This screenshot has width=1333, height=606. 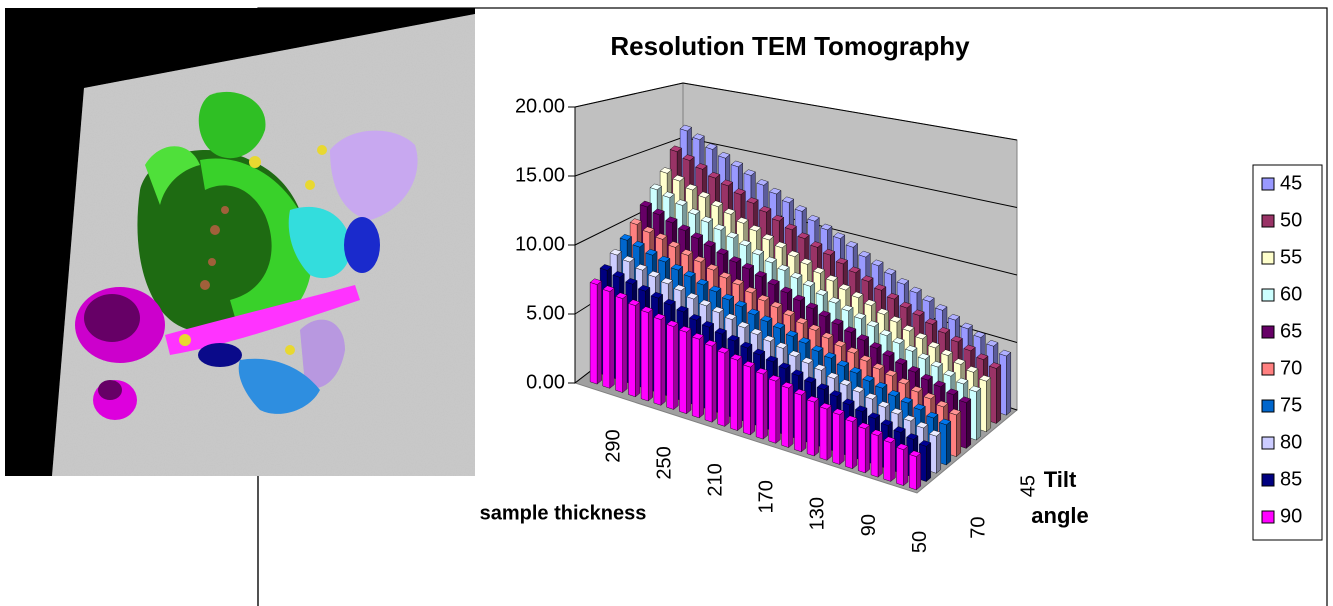 I want to click on legend-label: 85, so click(x=1291, y=479).